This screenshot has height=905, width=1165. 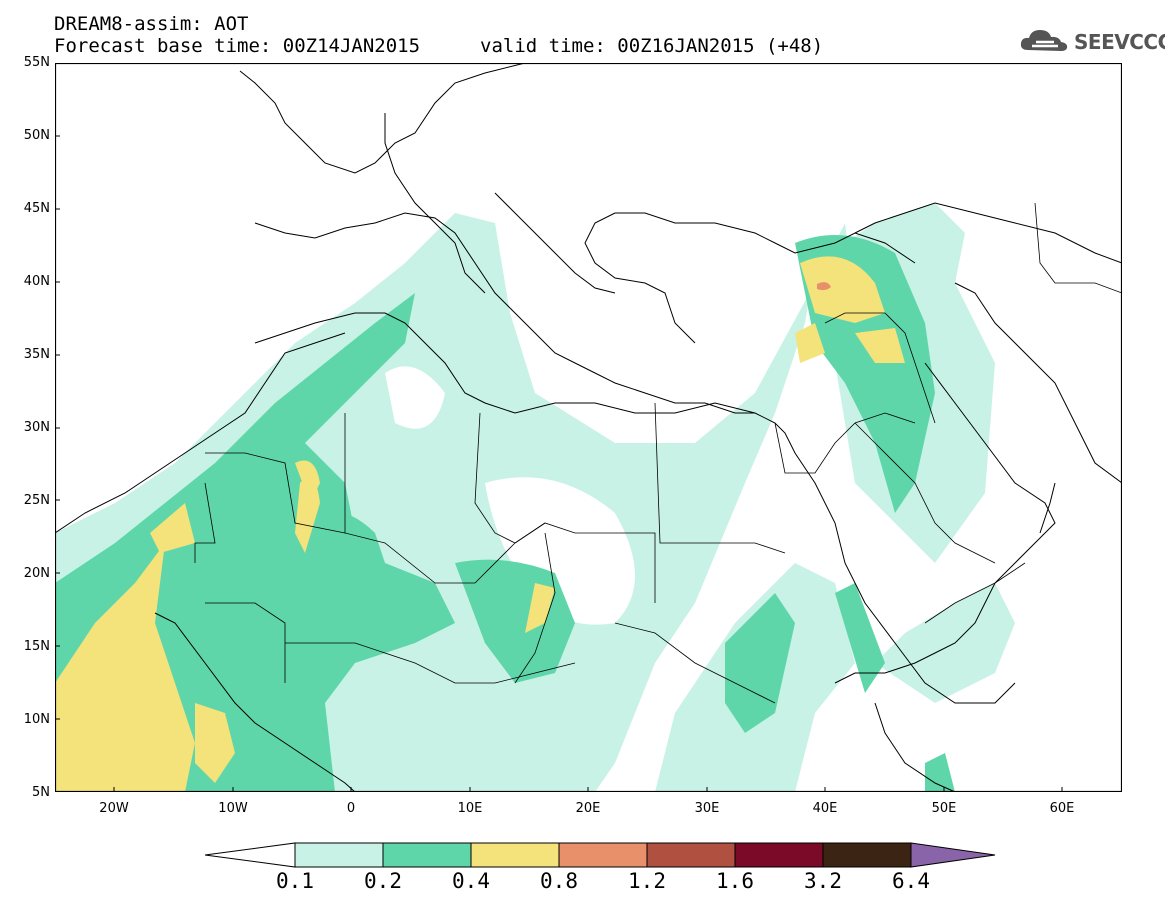 What do you see at coordinates (36, 354) in the screenshot?
I see `lat-label: 35N` at bounding box center [36, 354].